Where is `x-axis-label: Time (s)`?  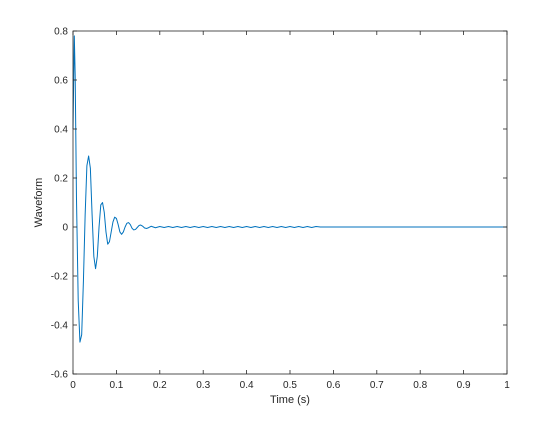 x-axis-label: Time (s) is located at coordinates (290, 400).